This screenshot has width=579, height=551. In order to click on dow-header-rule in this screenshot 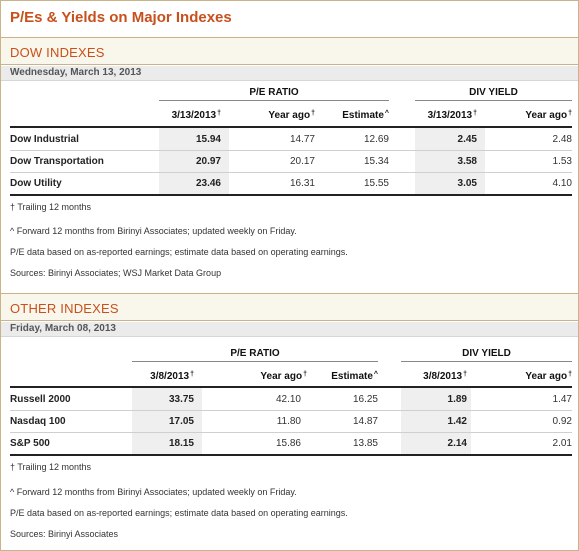, I will do `click(291, 127)`.